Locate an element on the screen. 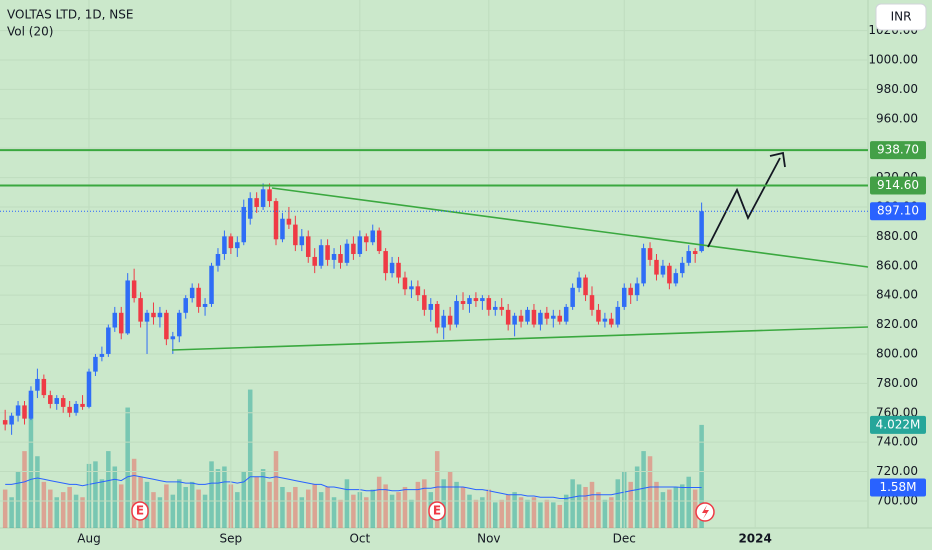 This screenshot has width=932, height=550. x-tick-label: Aug is located at coordinates (88, 539).